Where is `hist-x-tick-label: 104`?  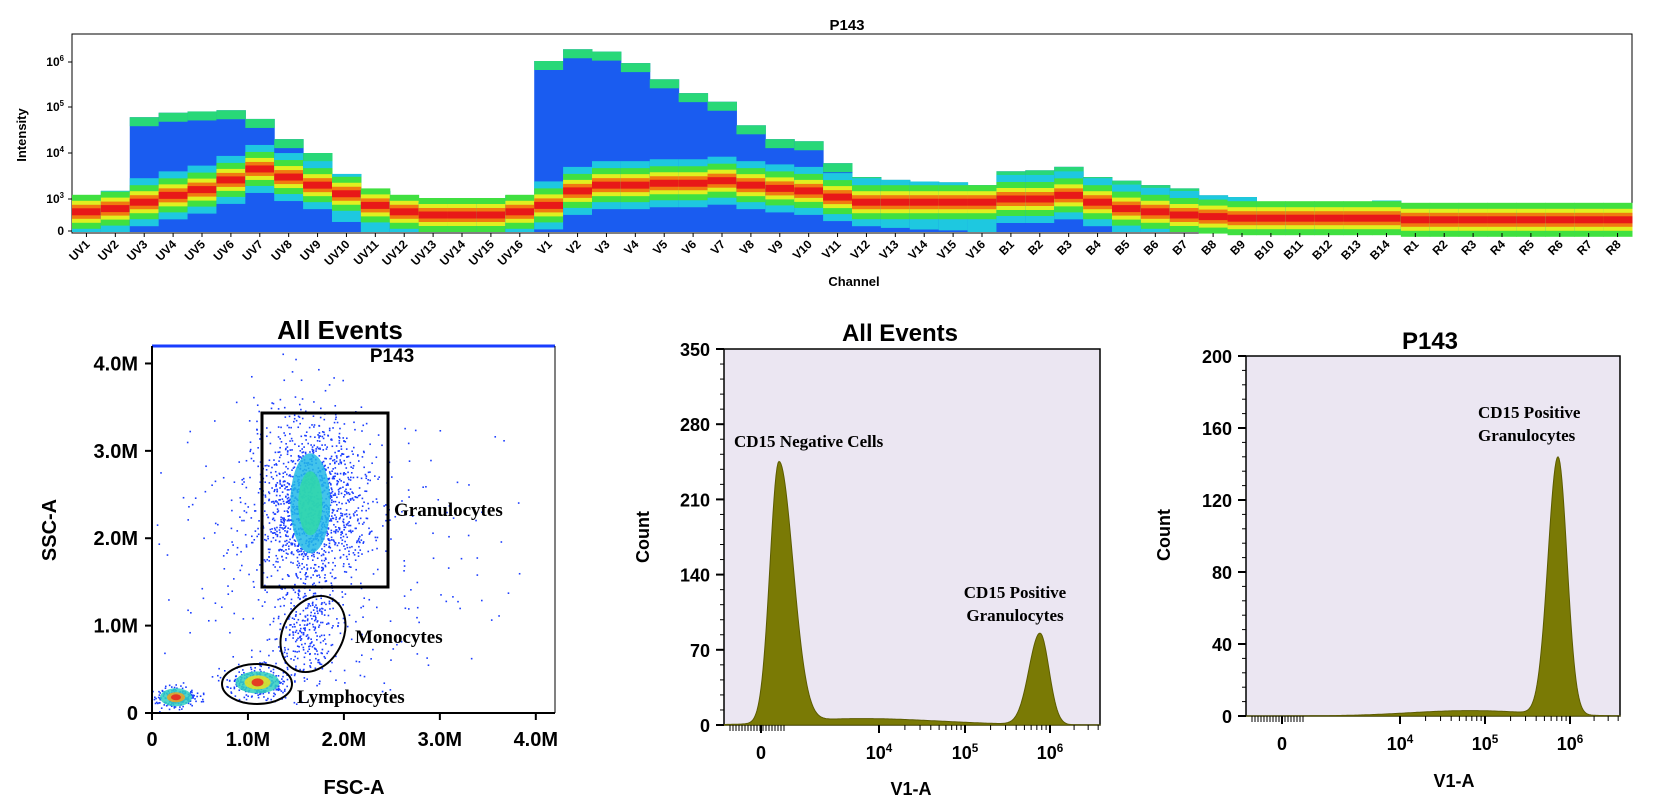 hist-x-tick-label: 104 is located at coordinates (1400, 743).